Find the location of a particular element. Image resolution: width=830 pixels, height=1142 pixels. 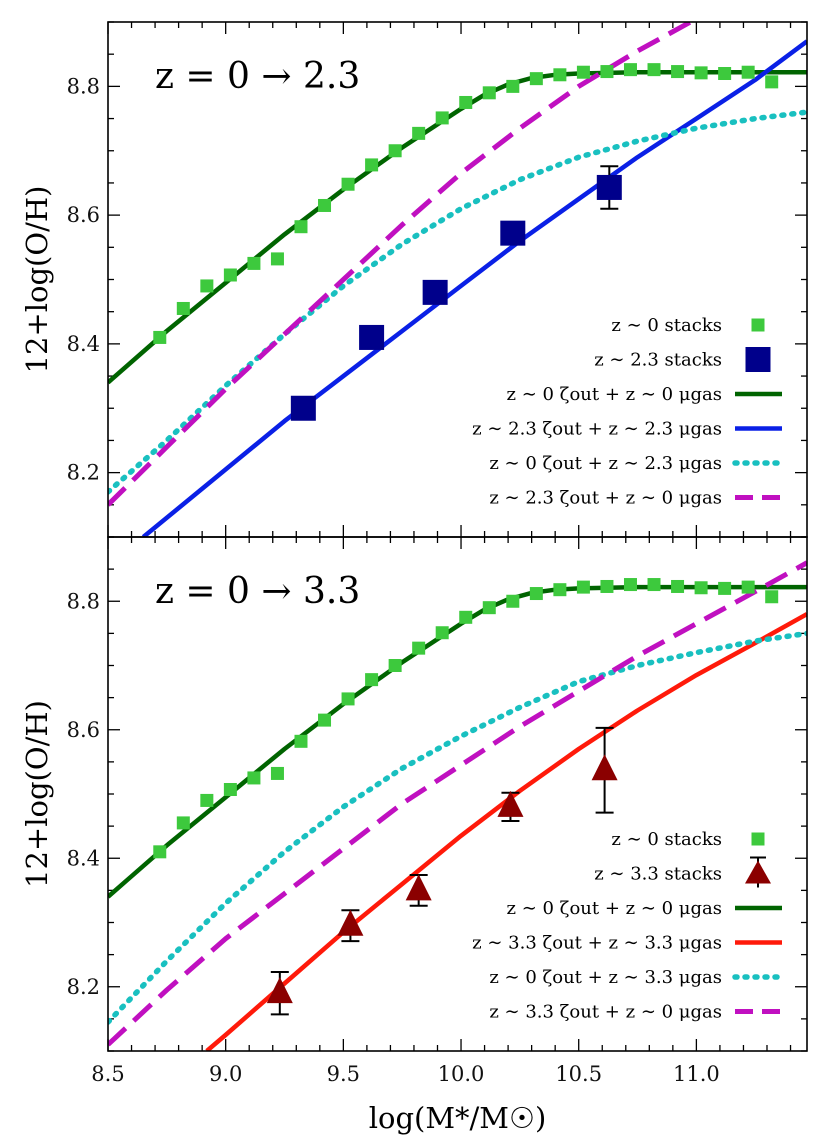

x-tick-label: 11.0 is located at coordinates (696, 1074).